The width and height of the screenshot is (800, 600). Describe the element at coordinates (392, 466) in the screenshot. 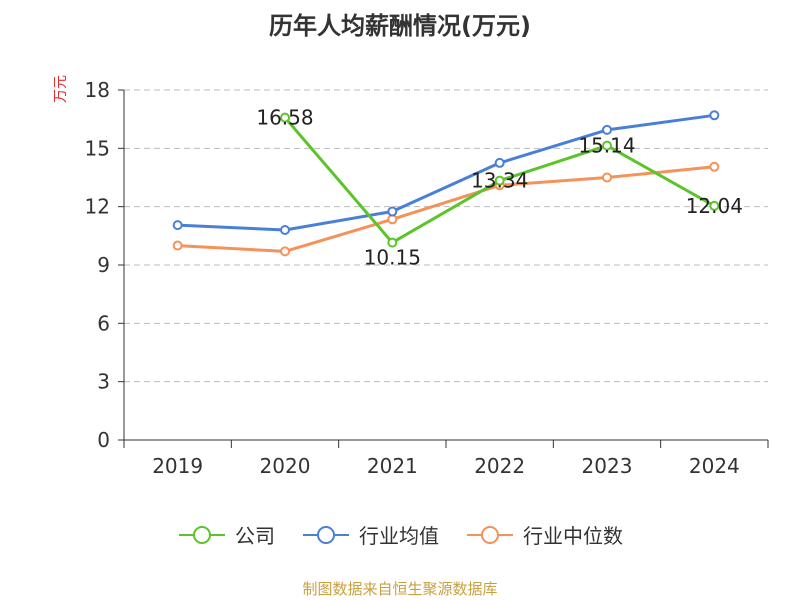

I see `x-tick-label: 2021` at that location.